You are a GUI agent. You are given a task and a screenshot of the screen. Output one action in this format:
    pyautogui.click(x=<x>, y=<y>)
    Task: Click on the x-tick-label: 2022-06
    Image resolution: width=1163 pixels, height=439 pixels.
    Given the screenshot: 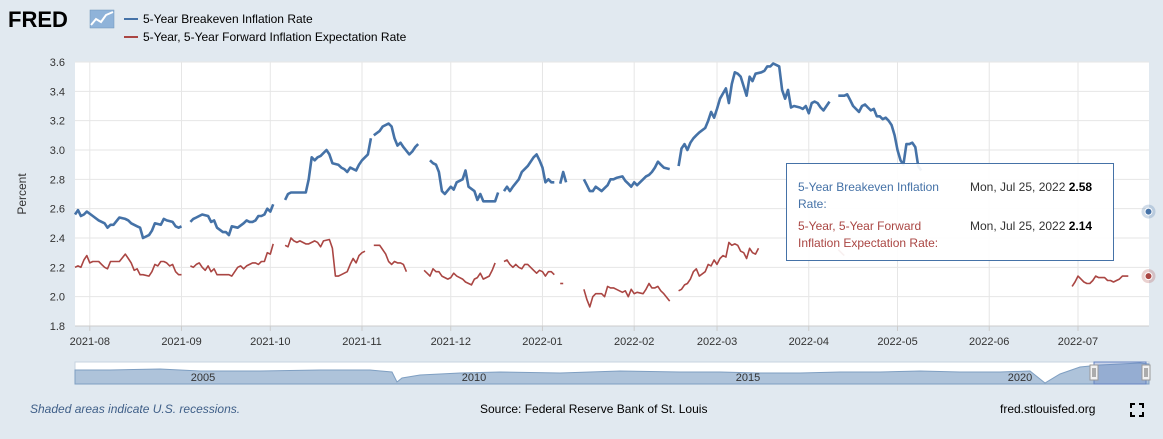 What is the action you would take?
    pyautogui.click(x=989, y=342)
    